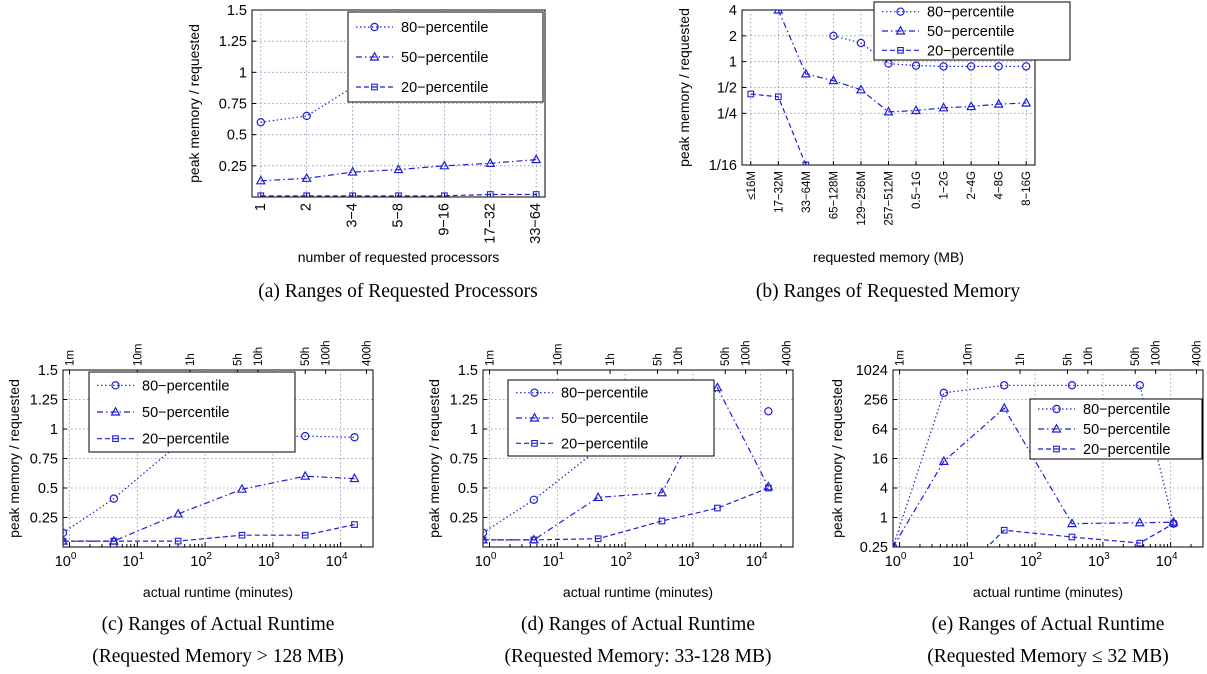 The height and width of the screenshot is (674, 1207). Describe the element at coordinates (185, 413) in the screenshot. I see `legend-label: 50−percentile` at that location.